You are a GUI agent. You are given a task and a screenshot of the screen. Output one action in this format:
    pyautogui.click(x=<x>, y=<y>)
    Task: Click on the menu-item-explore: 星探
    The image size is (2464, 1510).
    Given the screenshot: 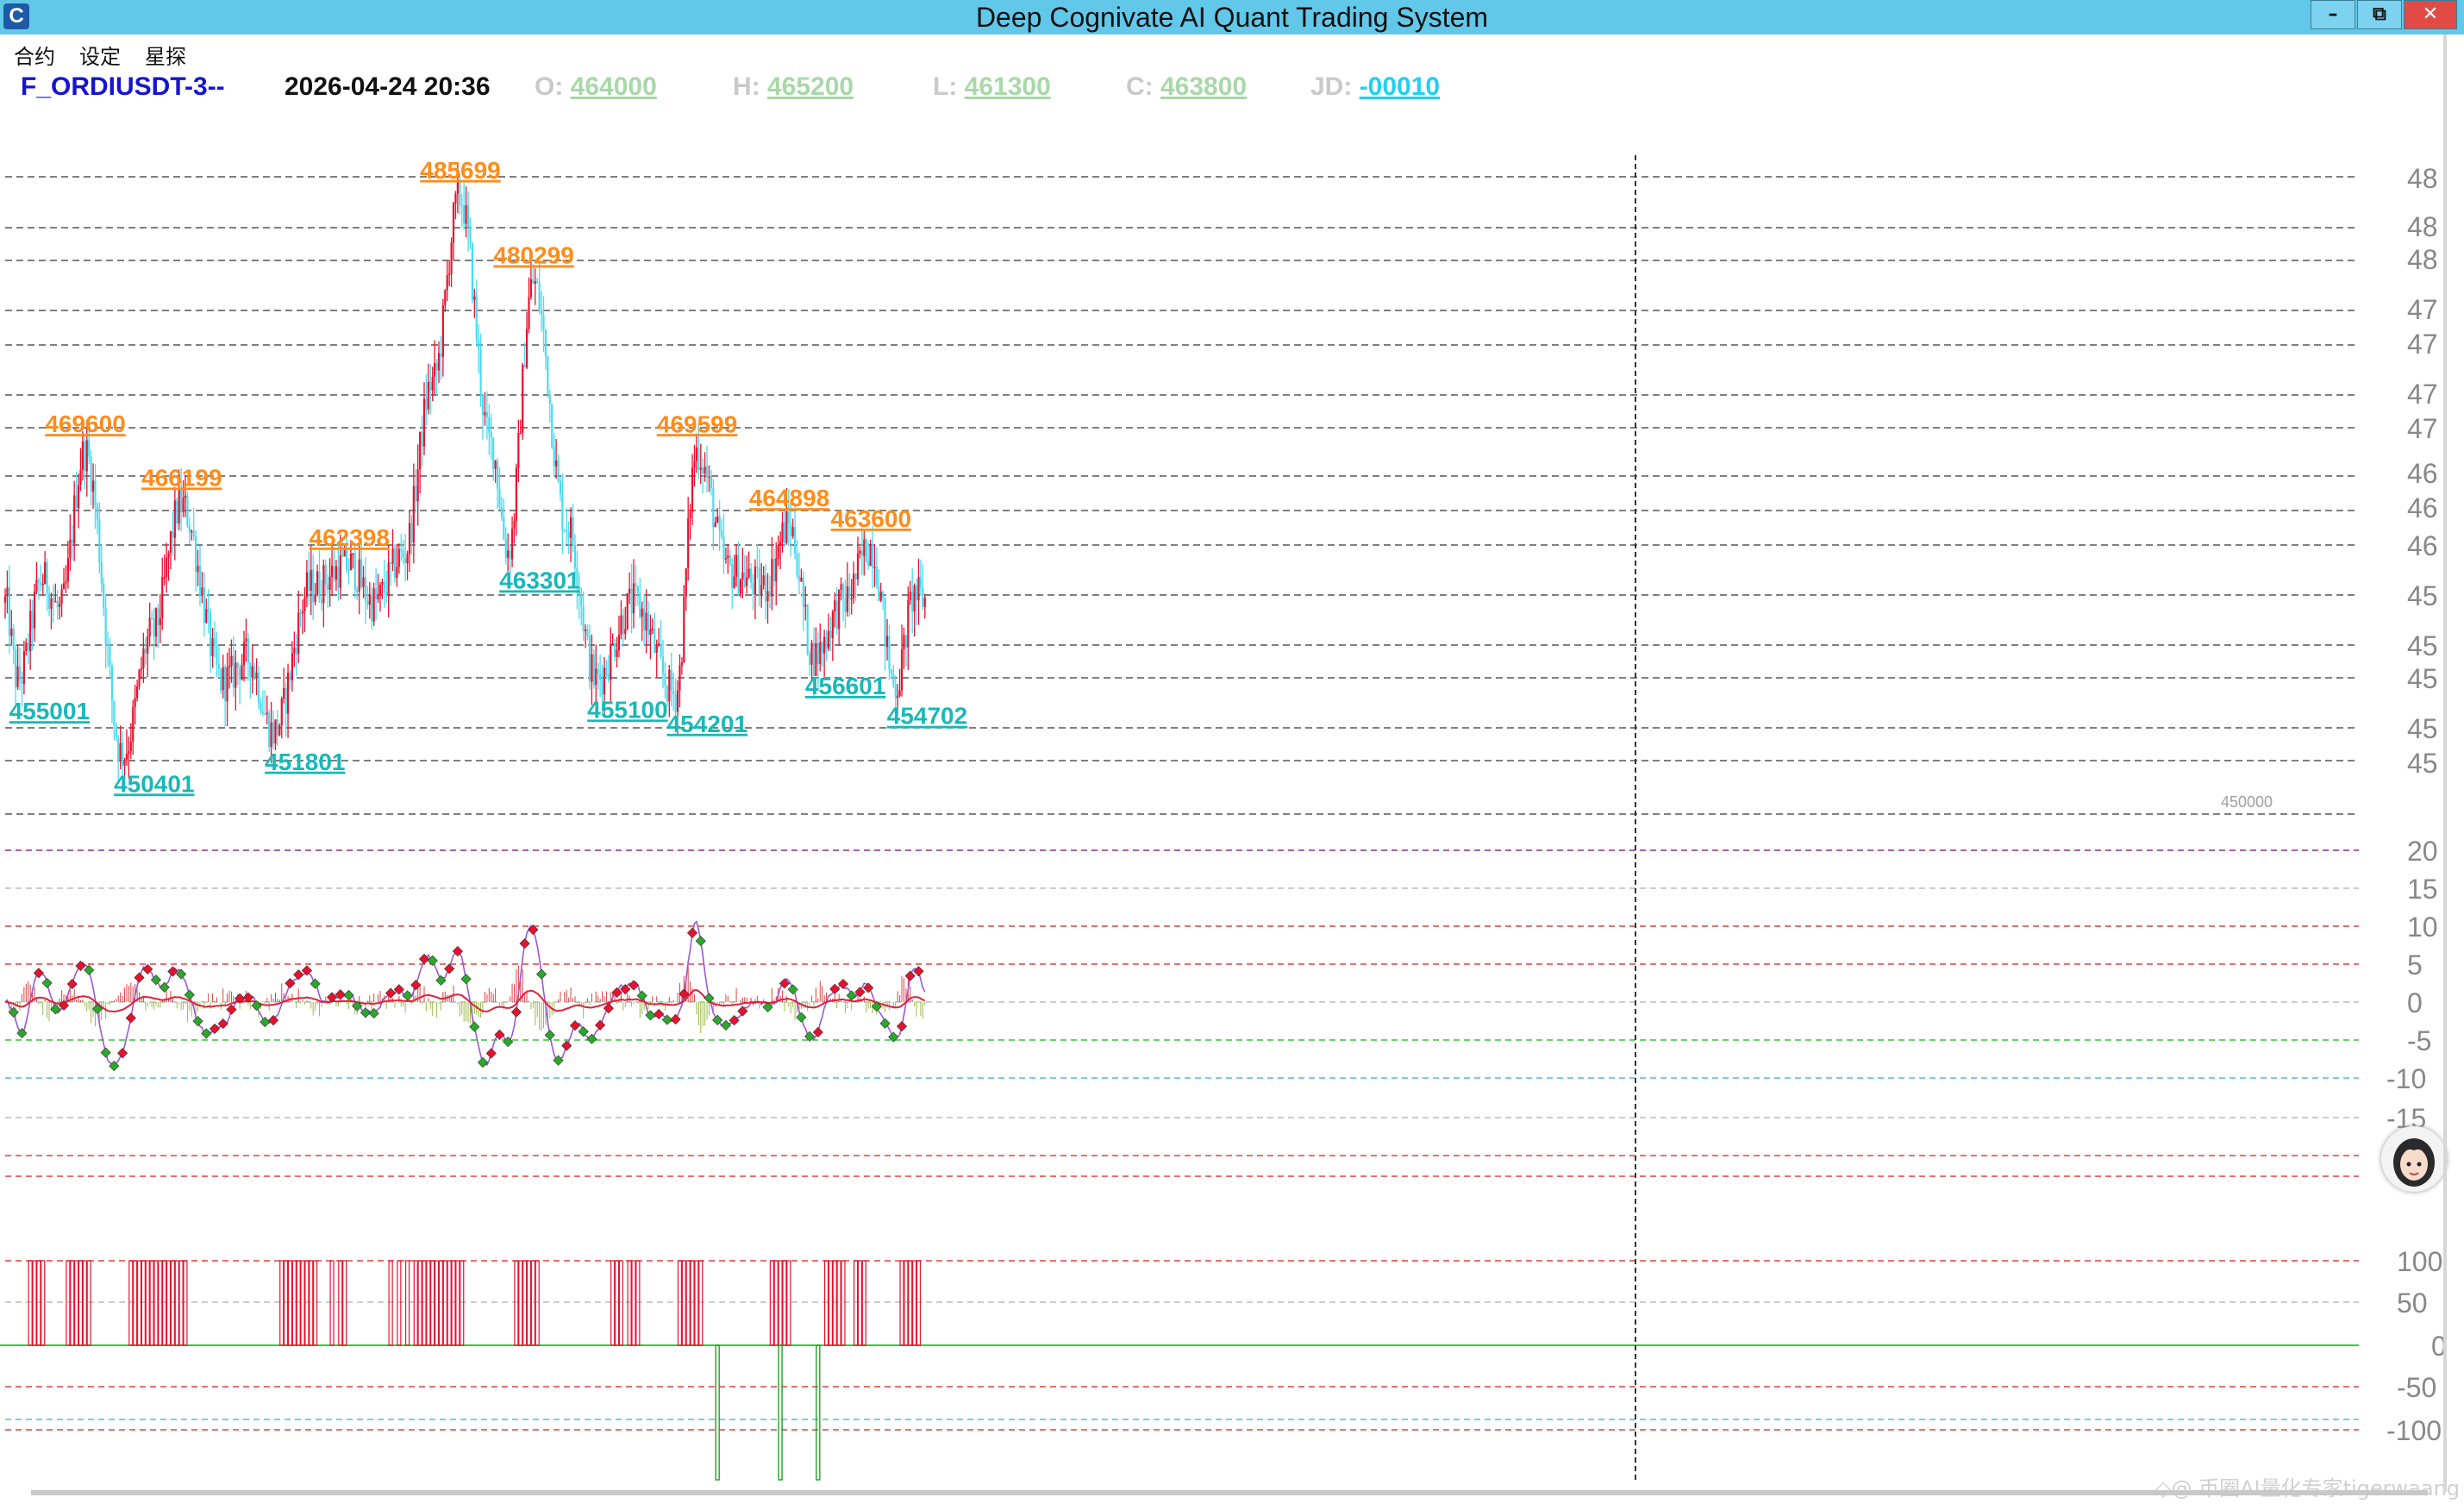 What is the action you would take?
    pyautogui.click(x=165, y=57)
    